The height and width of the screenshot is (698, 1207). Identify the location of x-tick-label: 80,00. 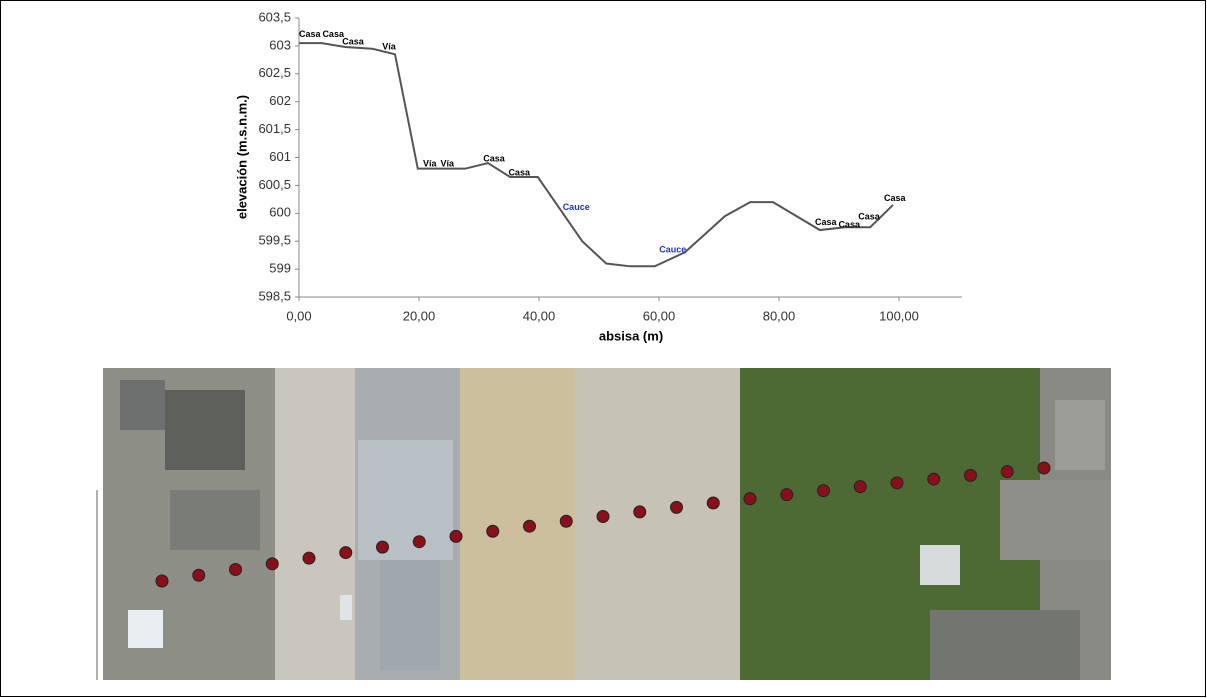
(779, 315).